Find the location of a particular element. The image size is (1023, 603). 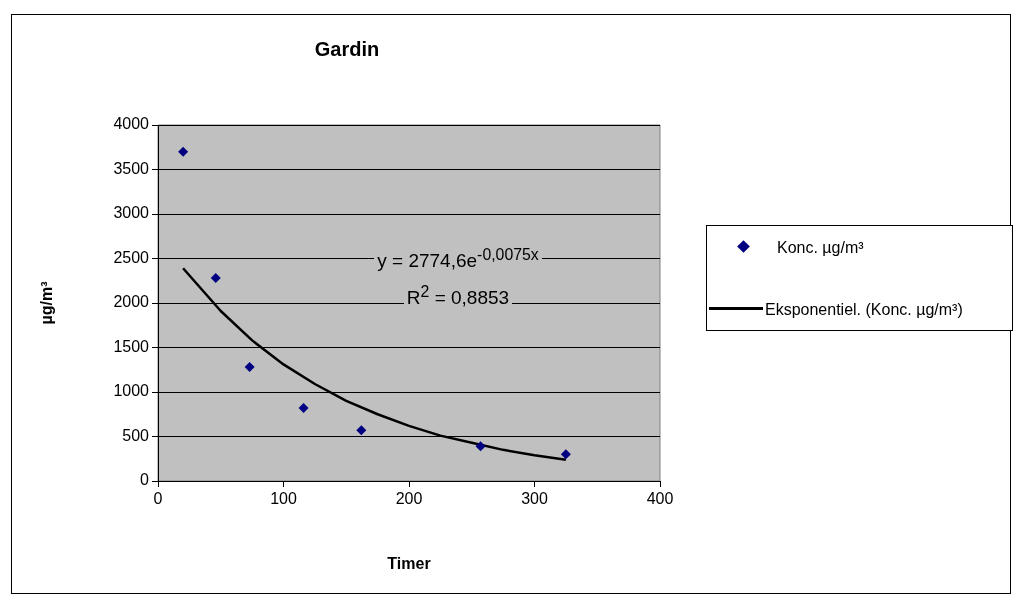

x-tick-label: 300 is located at coordinates (534, 499).